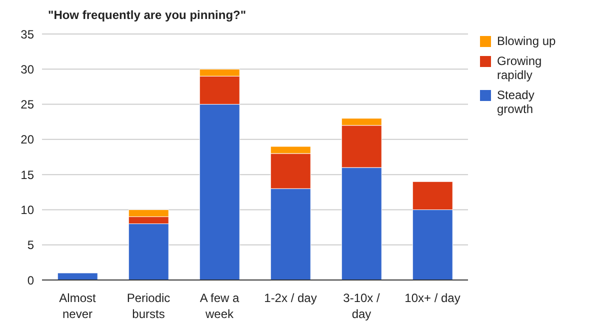  Describe the element at coordinates (362, 306) in the screenshot. I see `x-tick-label: 3-10x / day` at that location.